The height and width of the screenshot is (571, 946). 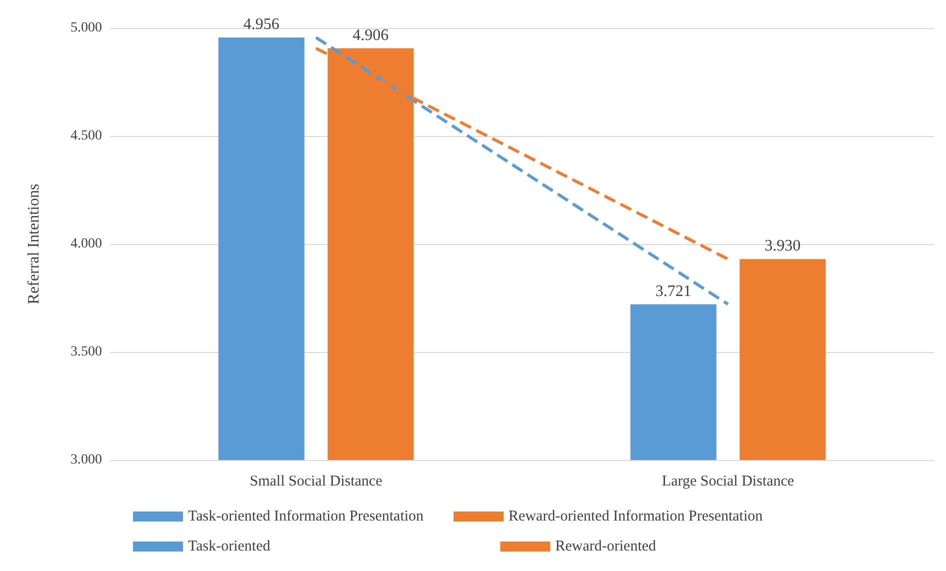 What do you see at coordinates (306, 516) in the screenshot?
I see `legend-label: Task-oriented Information Presentation` at bounding box center [306, 516].